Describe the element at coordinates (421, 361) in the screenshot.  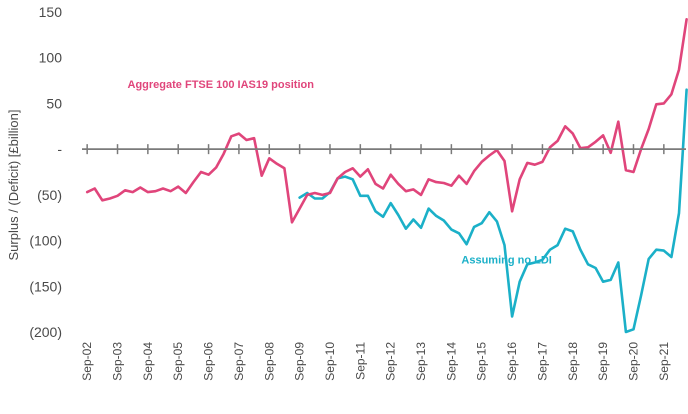
I see `x-tick-label: Sep-13` at that location.